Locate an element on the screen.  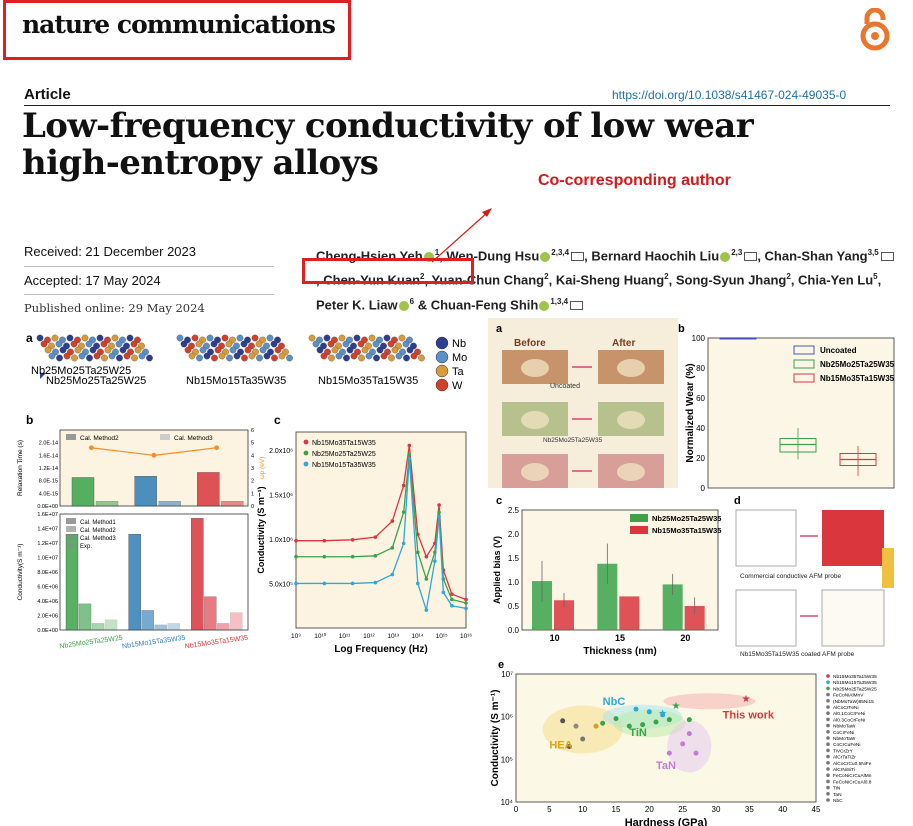
y-tick-label: 0.5 is located at coordinates (514, 606).